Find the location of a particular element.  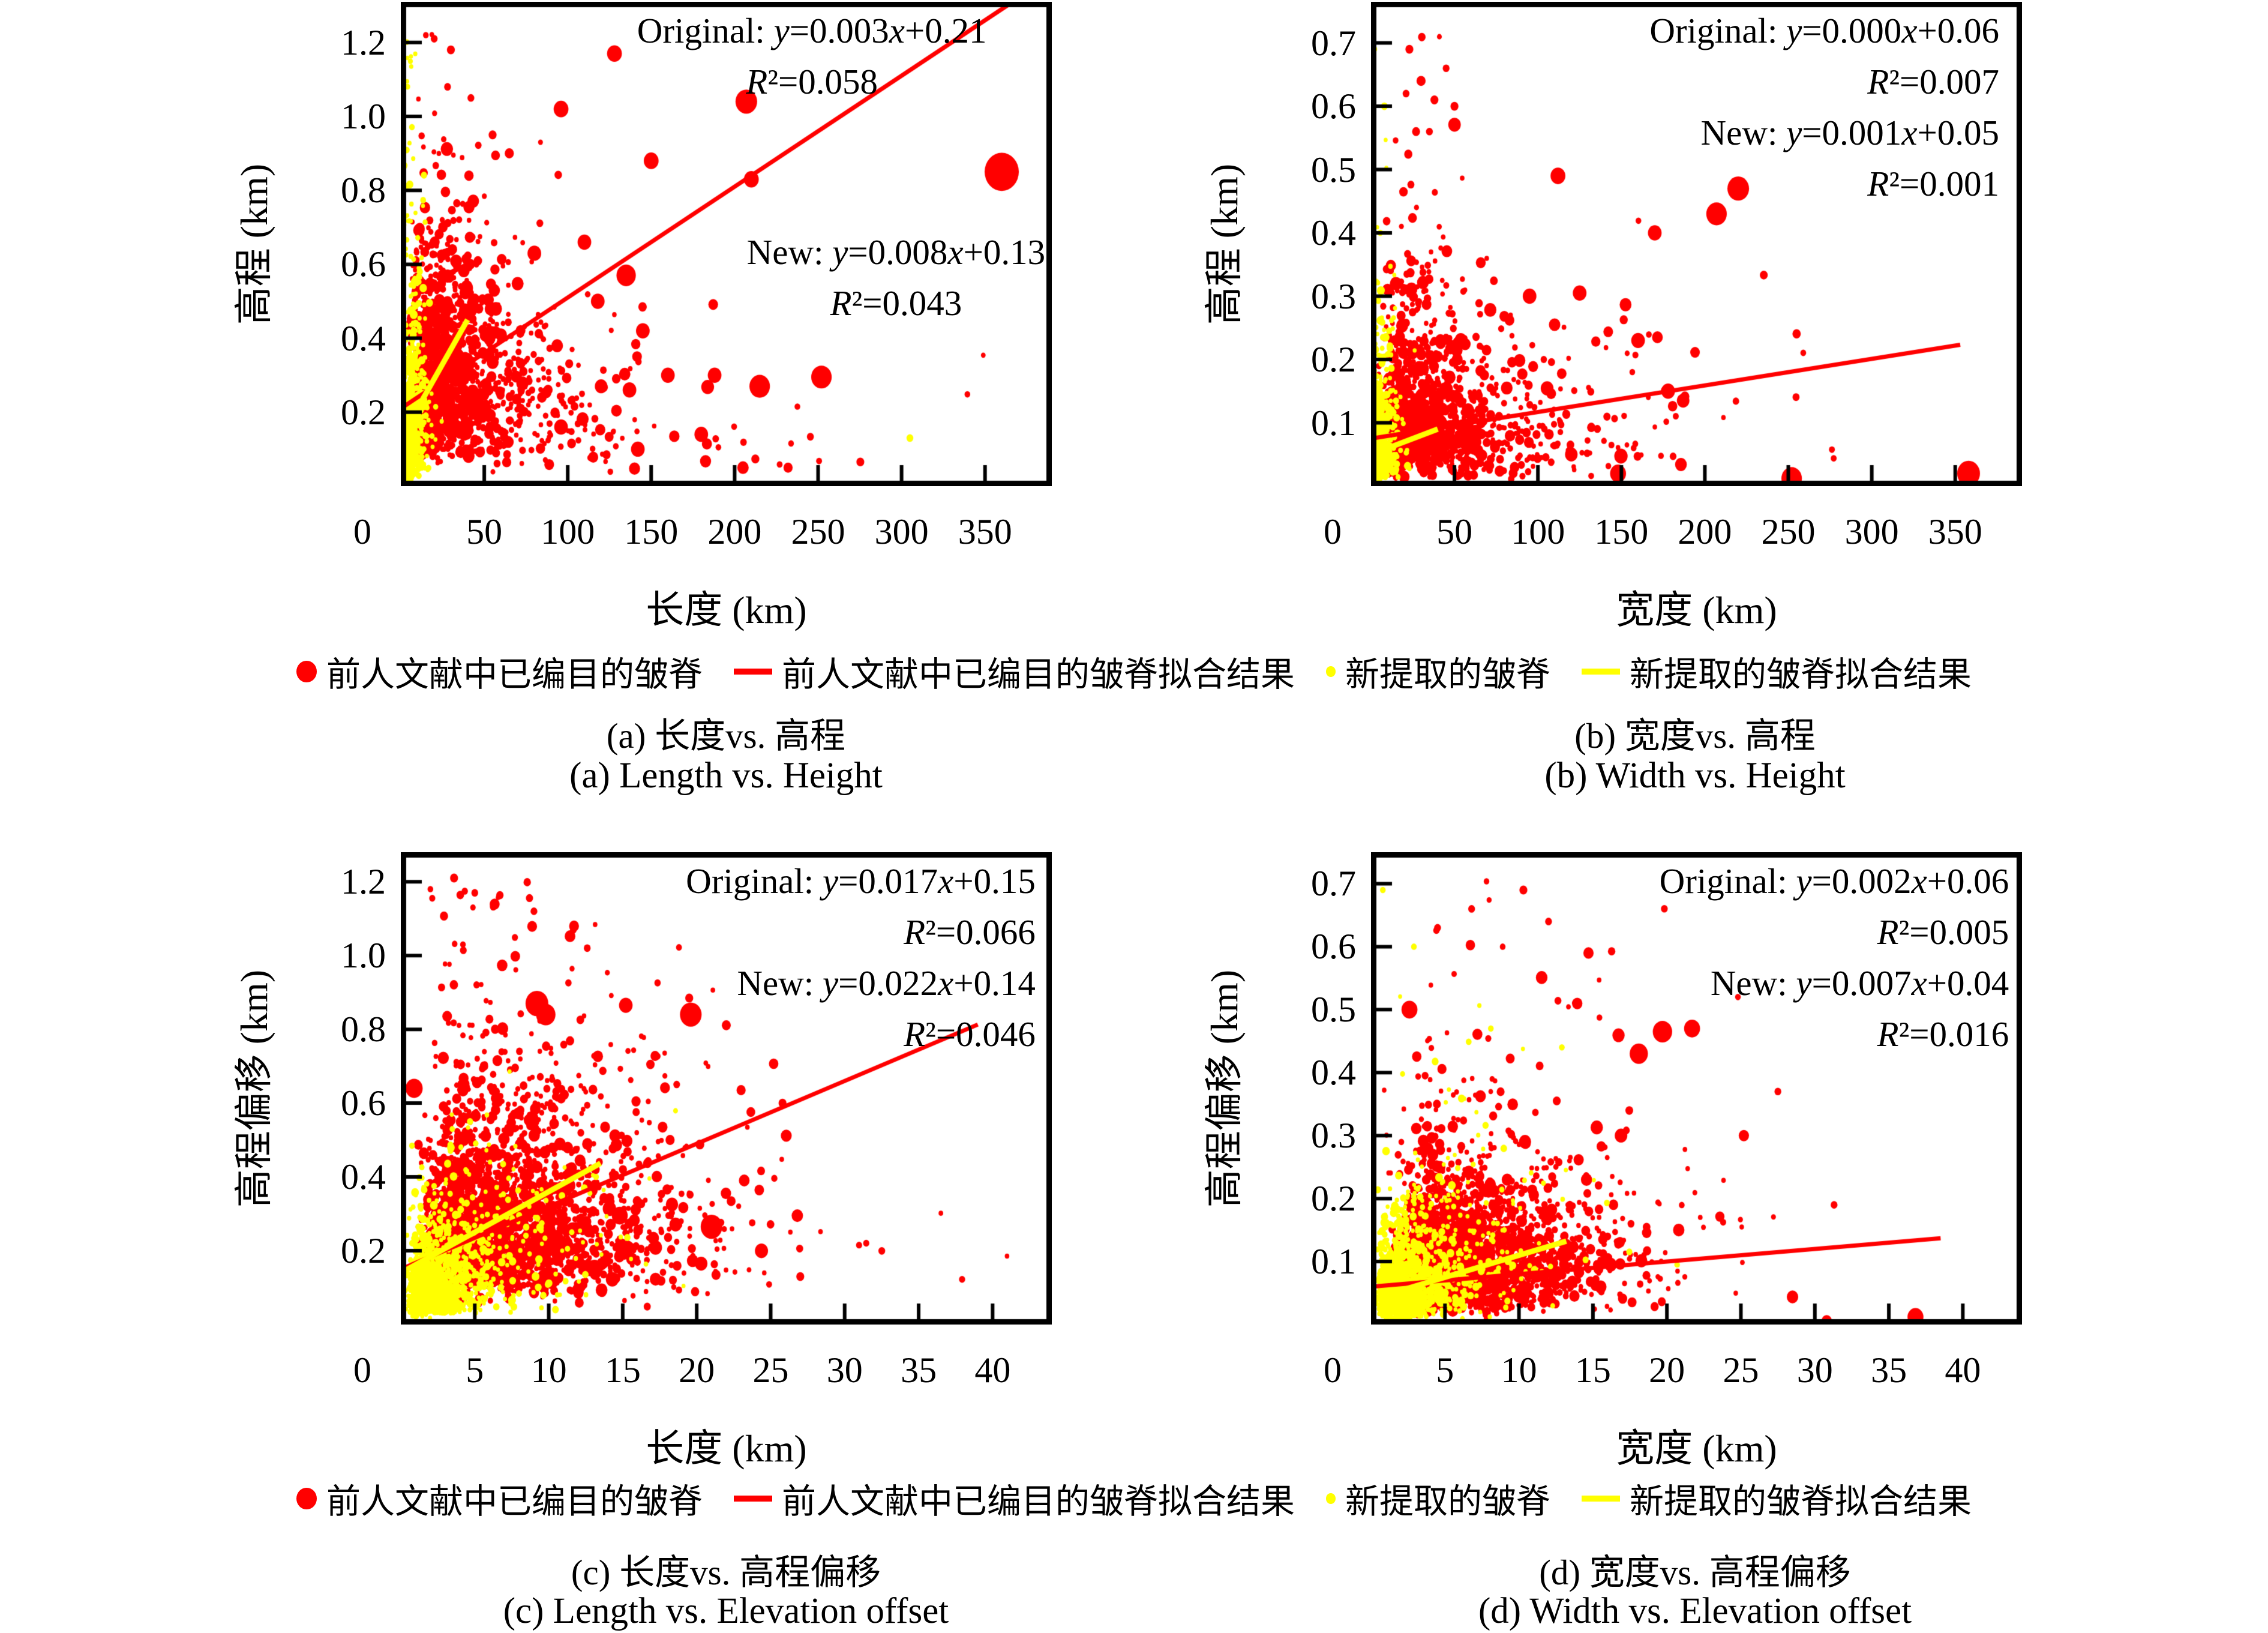

caption-b-en: (b) Width vs. Height is located at coordinates (1695, 776).